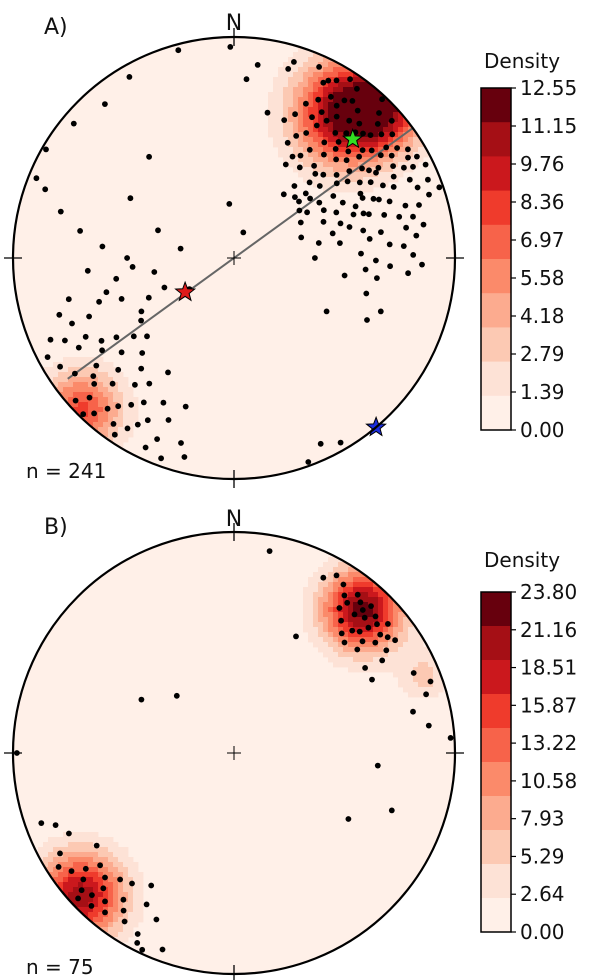 The width and height of the screenshot is (596, 980). Describe the element at coordinates (542, 278) in the screenshot. I see `panel-a-colorbar-tick-label: 5.58` at that location.